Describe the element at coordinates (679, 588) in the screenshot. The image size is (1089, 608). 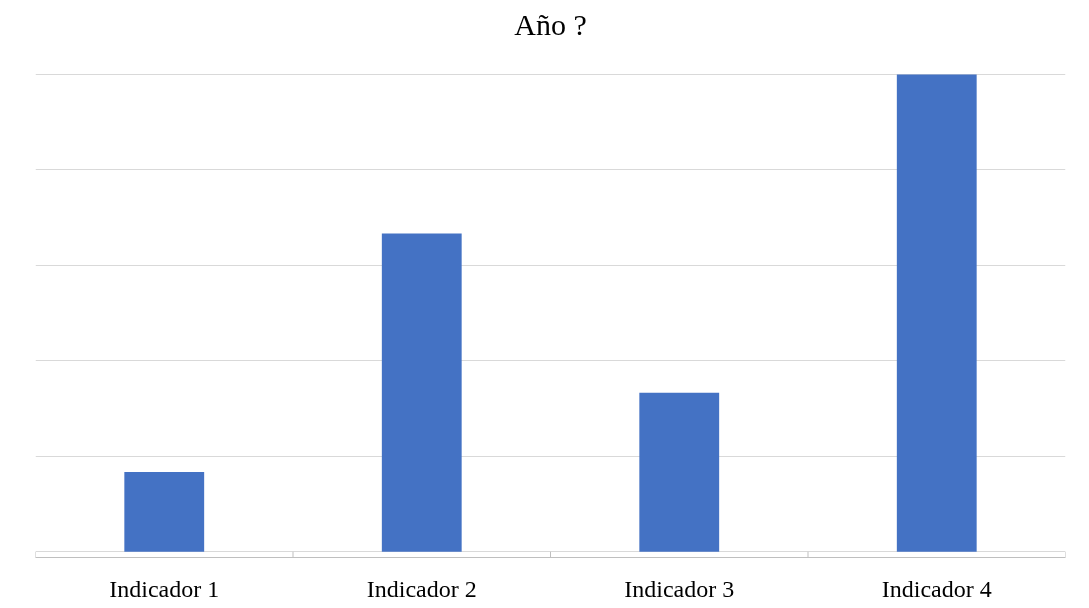
I see `x-tick-label: Indicador 3` at that location.